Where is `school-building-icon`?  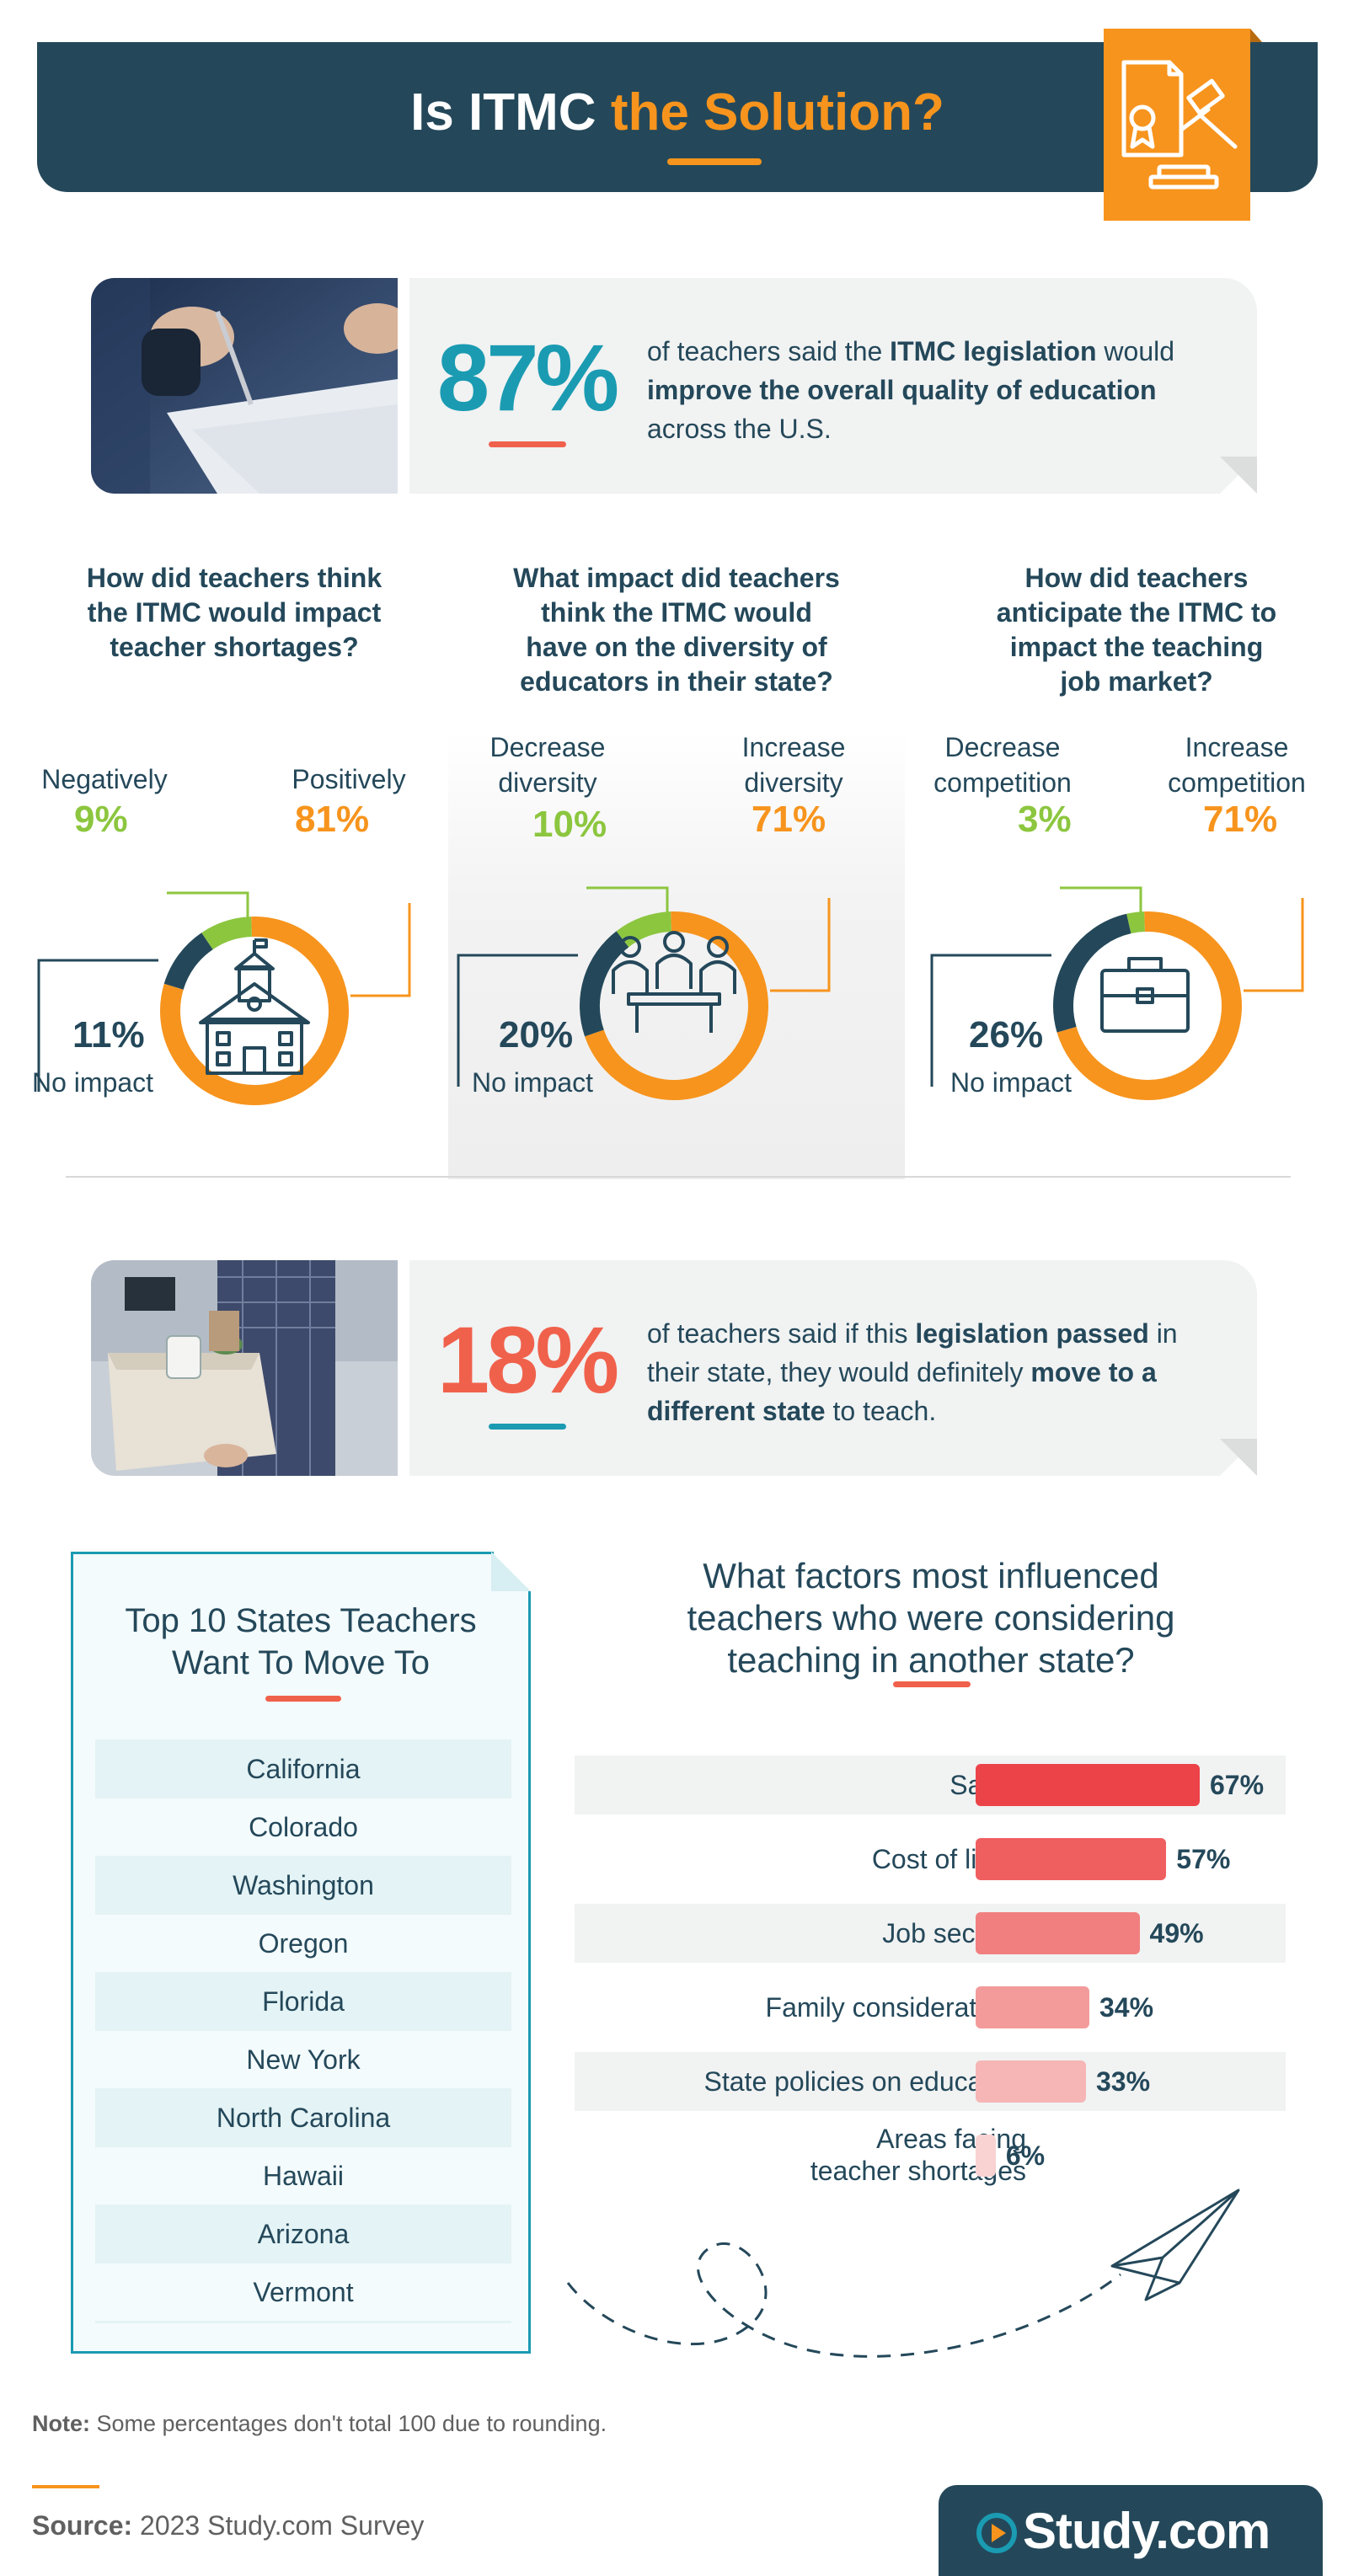 school-building-icon is located at coordinates (254, 1006).